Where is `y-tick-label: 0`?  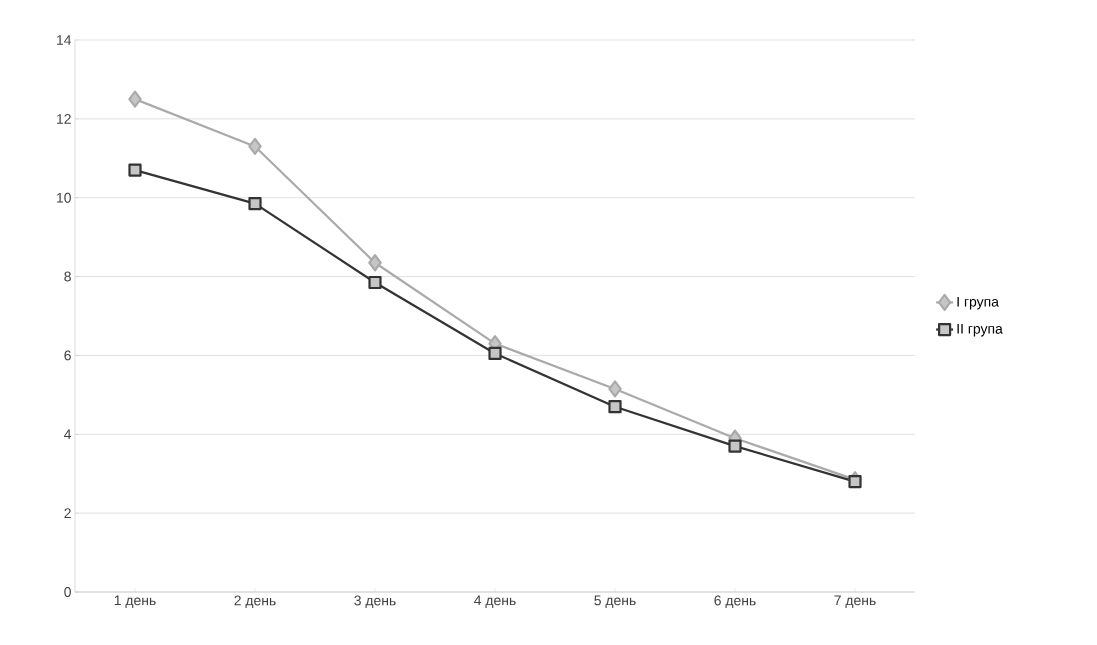
y-tick-label: 0 is located at coordinates (67, 592).